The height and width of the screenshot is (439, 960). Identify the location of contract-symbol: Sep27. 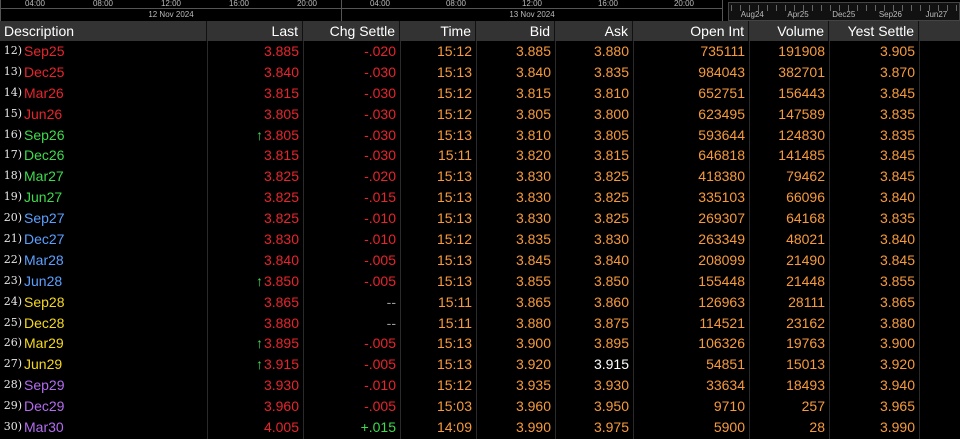
(44, 218).